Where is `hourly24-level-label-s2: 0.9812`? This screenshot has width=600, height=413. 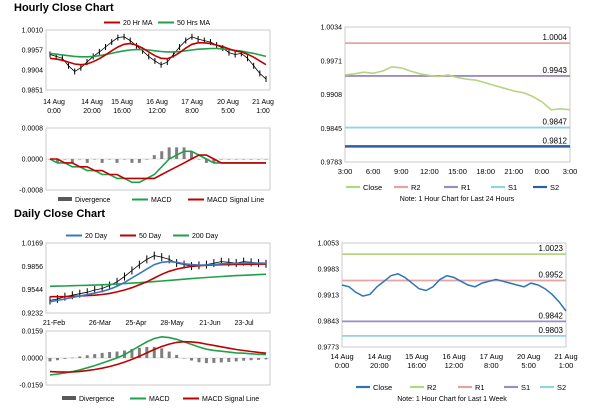
hourly24-level-label-s2: 0.9812 is located at coordinates (555, 140).